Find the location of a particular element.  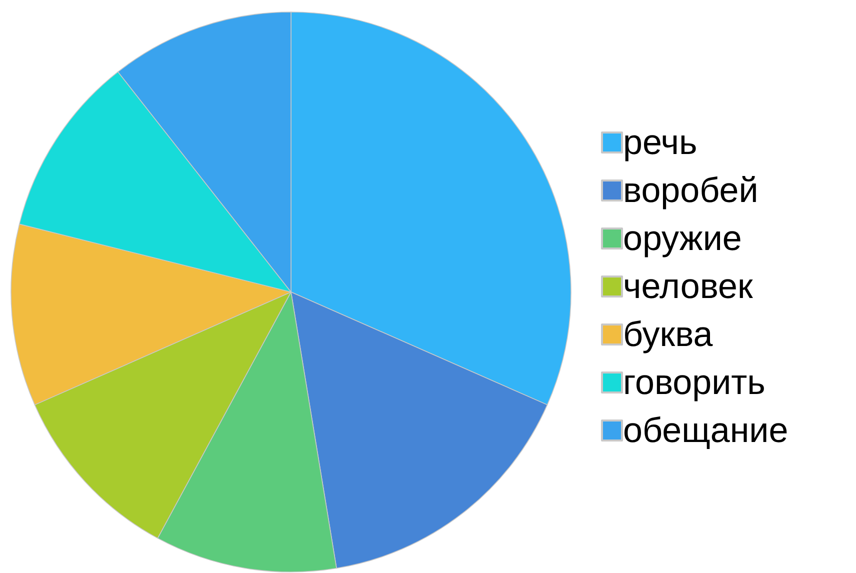

legend-label: обещание is located at coordinates (705, 430).